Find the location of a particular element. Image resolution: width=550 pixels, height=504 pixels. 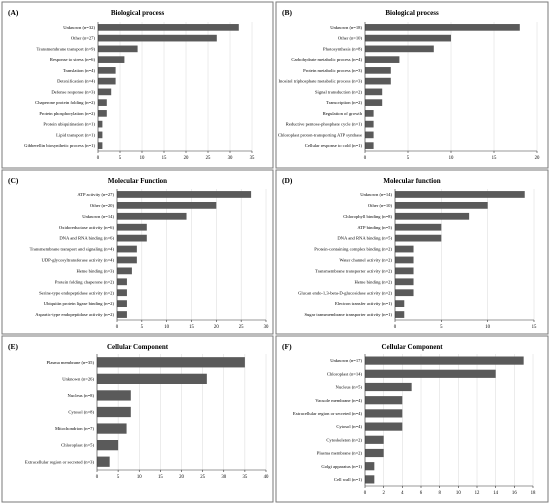

category-label: Other (n=27) is located at coordinates (83, 38).